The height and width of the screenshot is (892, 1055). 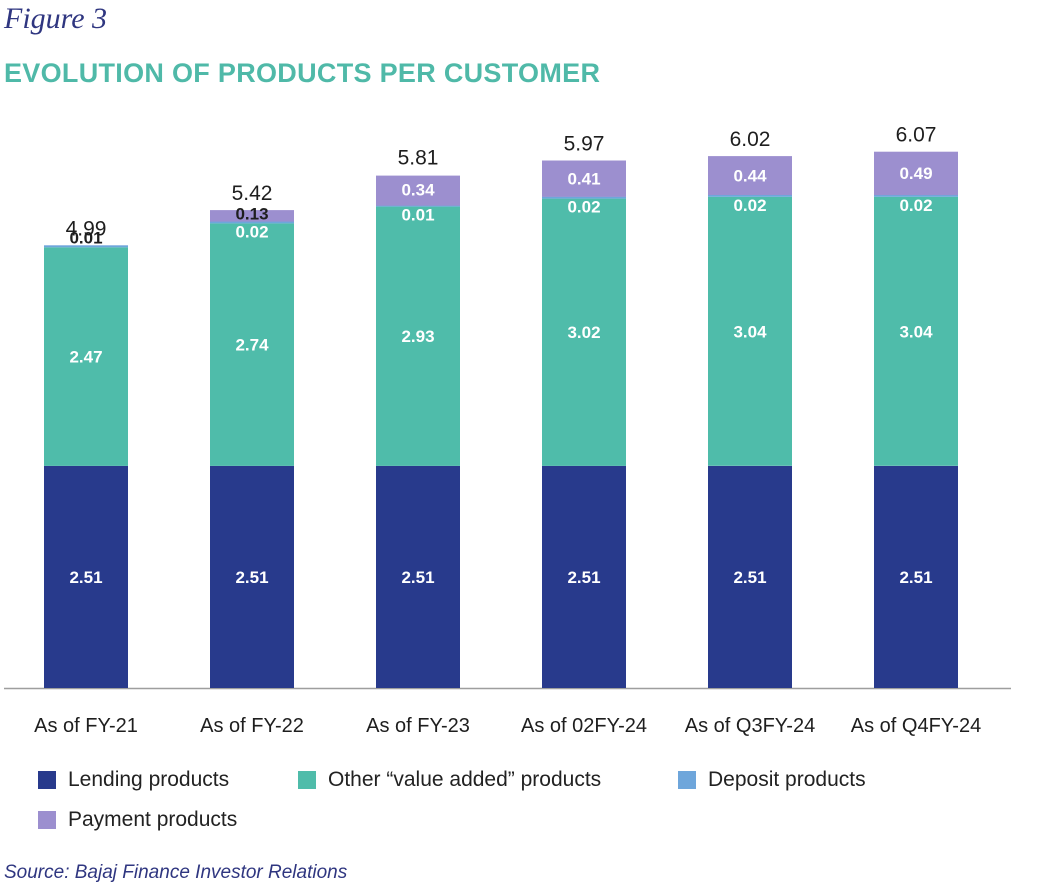 I want to click on label-lending-3: 2.51, so click(x=583, y=577).